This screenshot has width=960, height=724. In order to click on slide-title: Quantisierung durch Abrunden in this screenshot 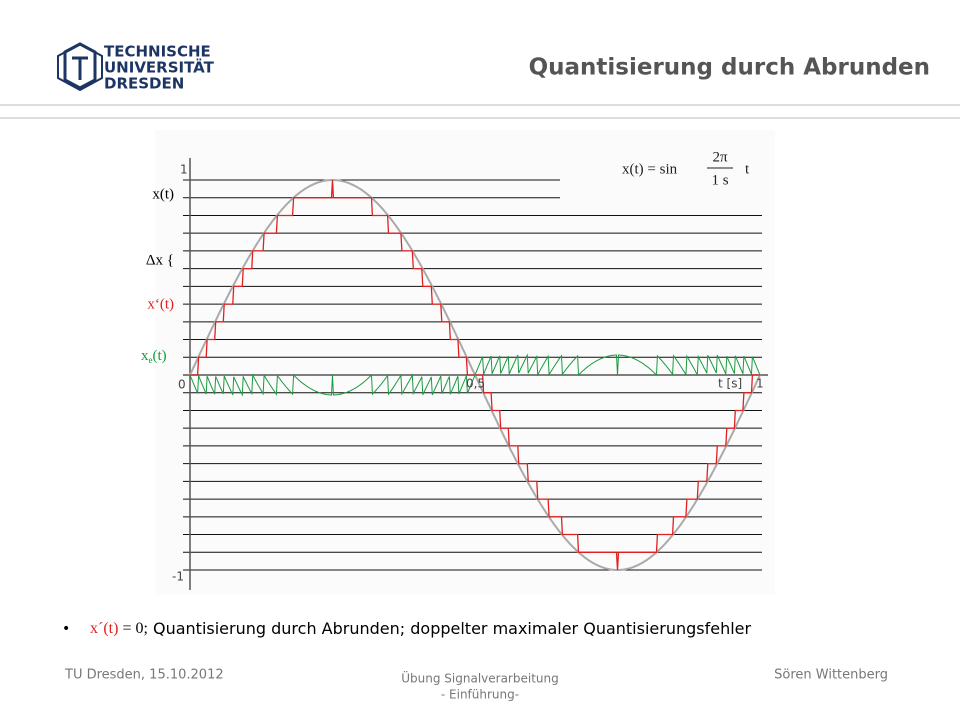, I will do `click(729, 68)`.